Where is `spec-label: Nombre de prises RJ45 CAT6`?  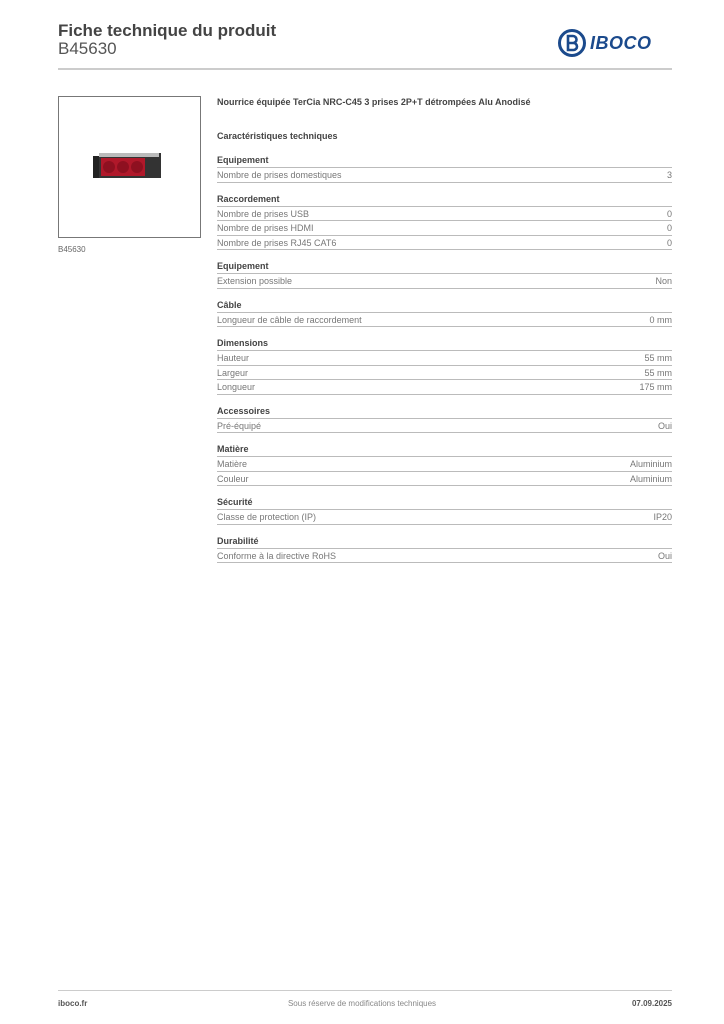
spec-label: Nombre de prises RJ45 CAT6 is located at coordinates (277, 242).